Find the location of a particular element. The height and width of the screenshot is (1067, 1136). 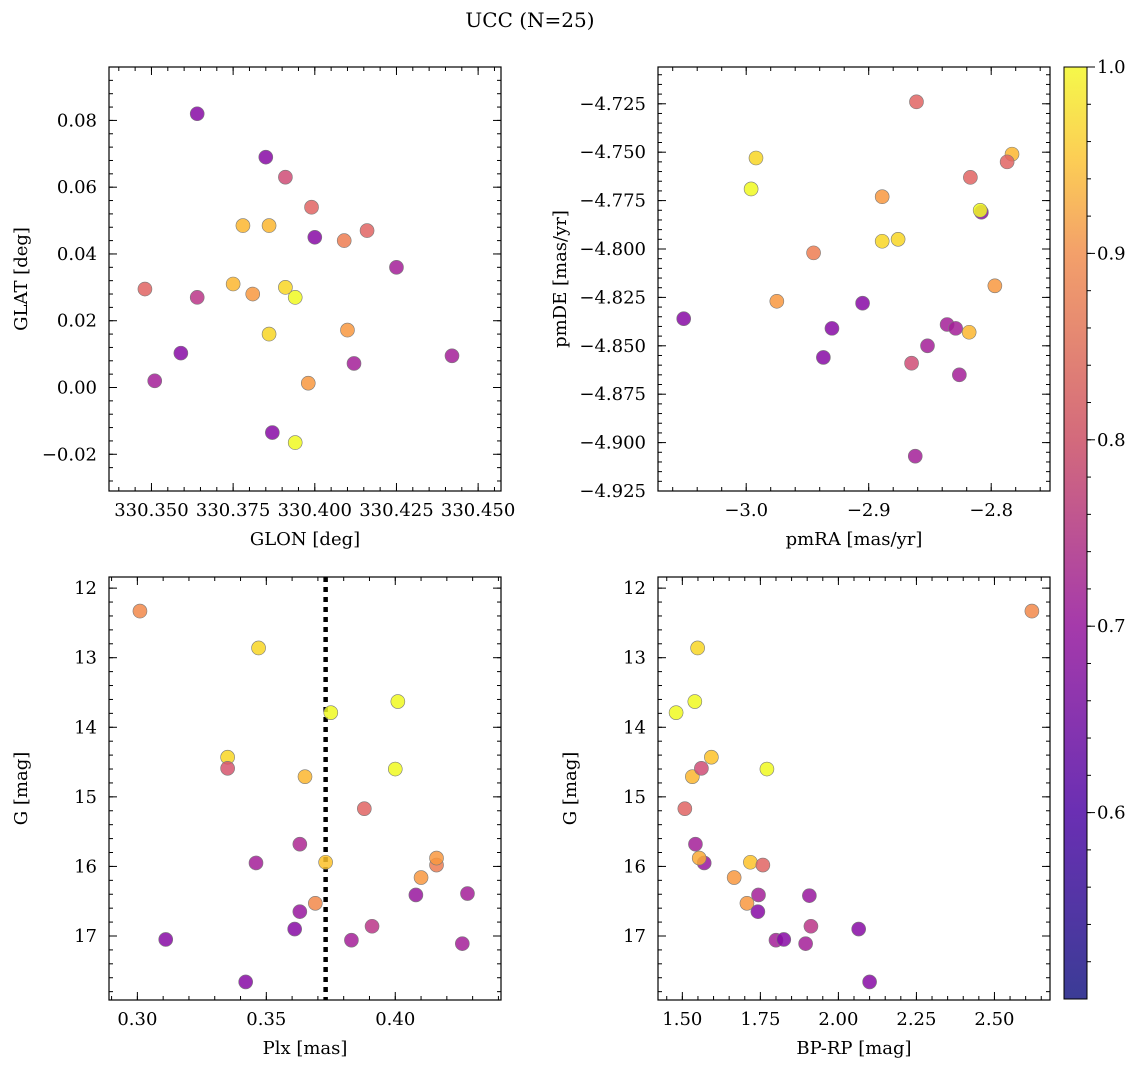

x-tick-label: 0.35 is located at coordinates (266, 1019).